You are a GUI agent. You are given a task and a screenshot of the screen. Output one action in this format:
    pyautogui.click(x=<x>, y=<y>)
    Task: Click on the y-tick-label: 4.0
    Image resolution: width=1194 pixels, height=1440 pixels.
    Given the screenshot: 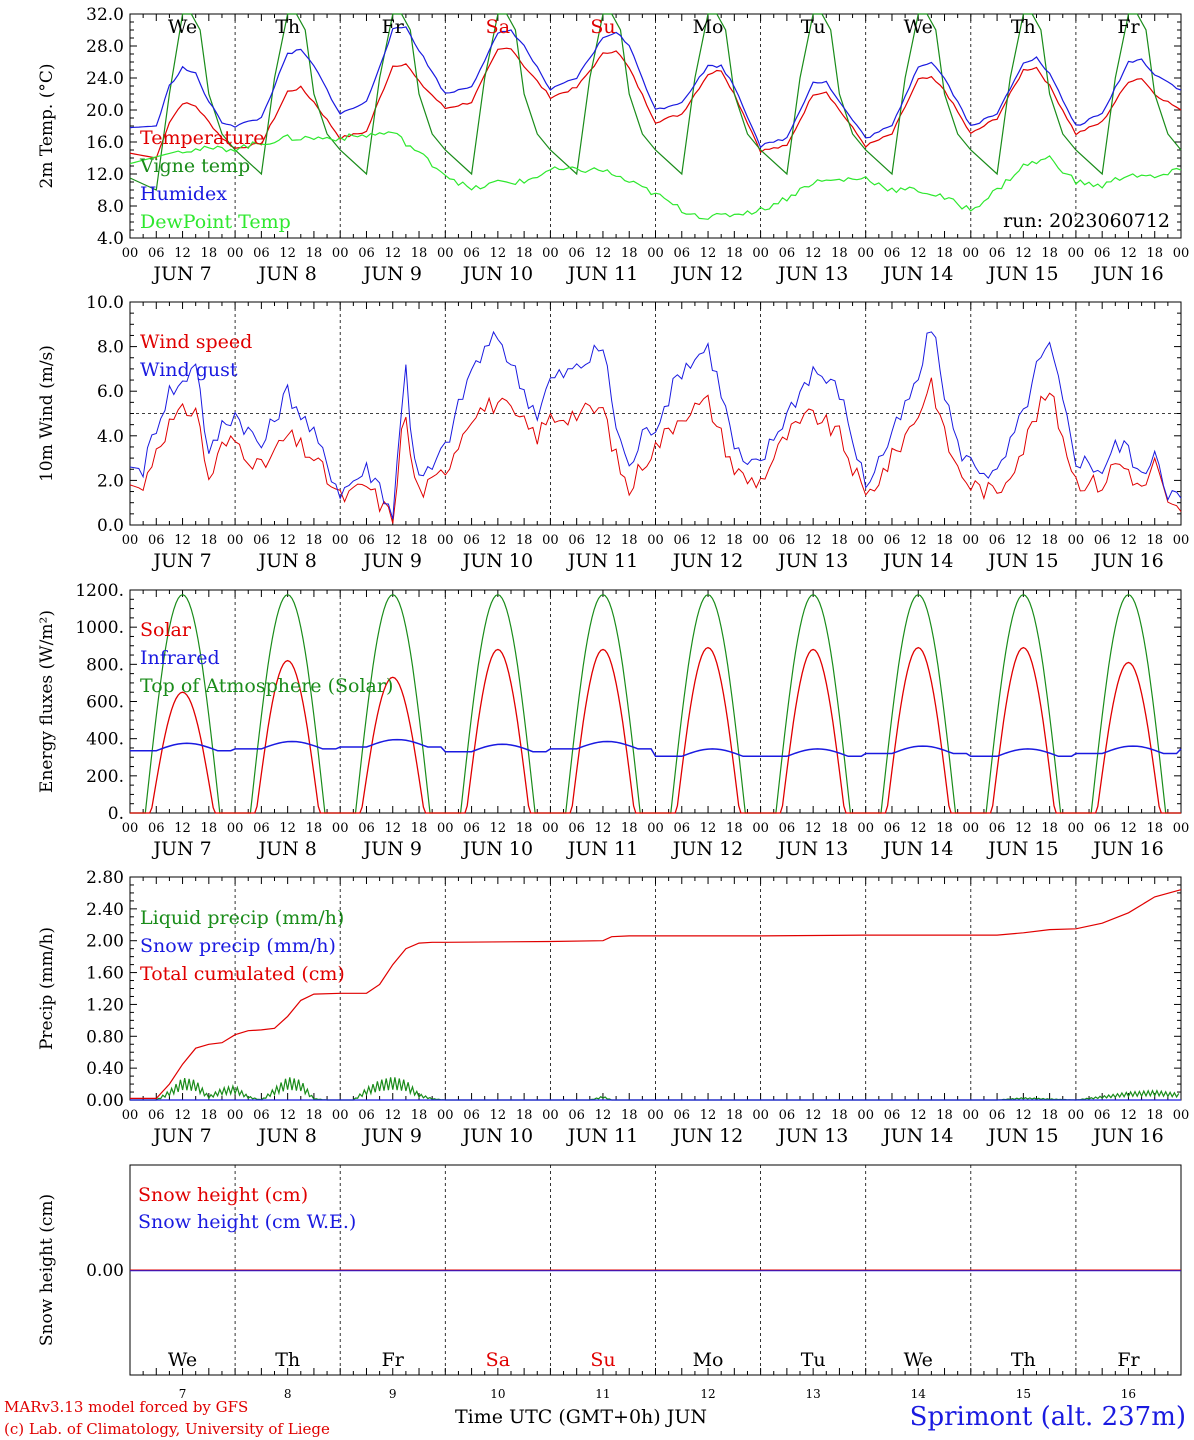 What is the action you would take?
    pyautogui.click(x=110, y=239)
    